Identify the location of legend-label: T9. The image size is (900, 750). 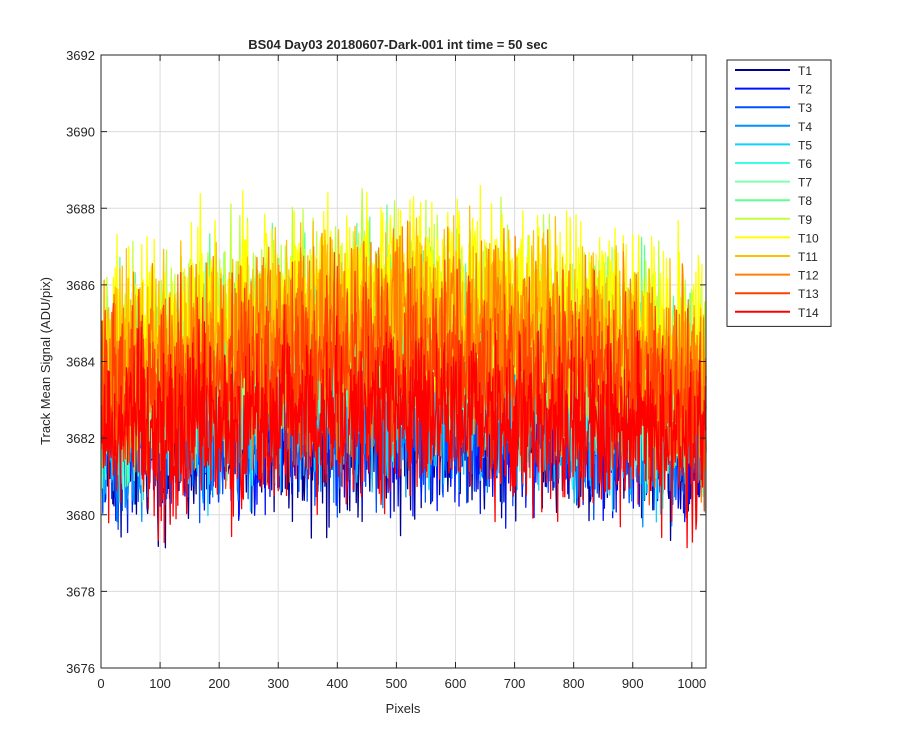
(805, 220).